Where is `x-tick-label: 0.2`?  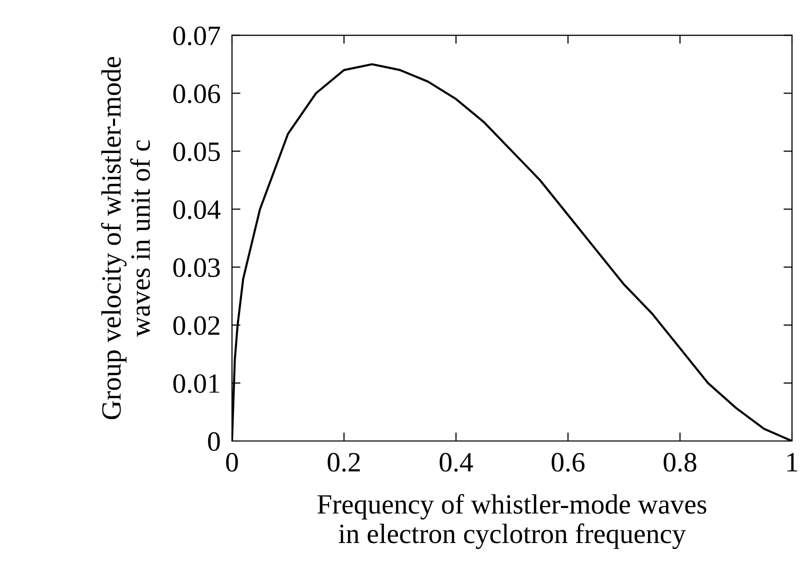
x-tick-label: 0.2 is located at coordinates (344, 462).